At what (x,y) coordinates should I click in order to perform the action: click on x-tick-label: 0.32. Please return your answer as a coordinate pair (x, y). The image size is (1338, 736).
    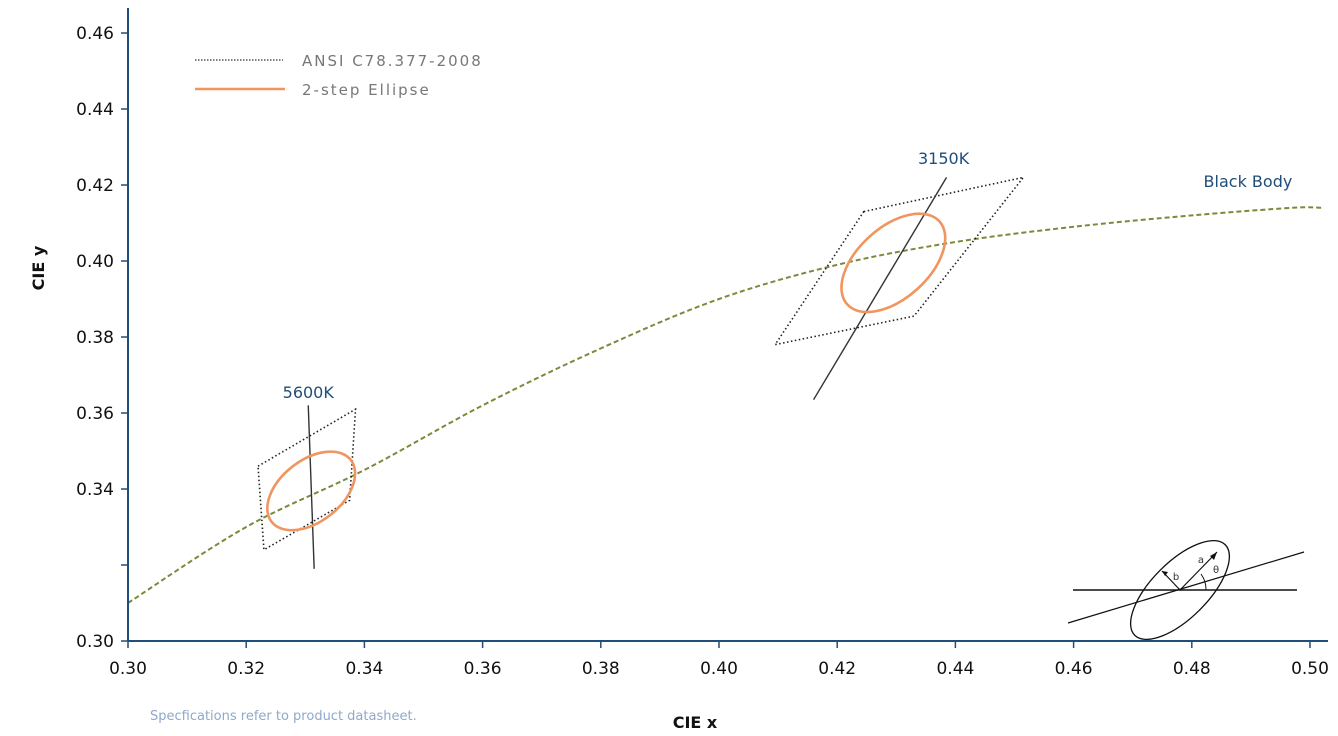
    Looking at the image, I should click on (246, 669).